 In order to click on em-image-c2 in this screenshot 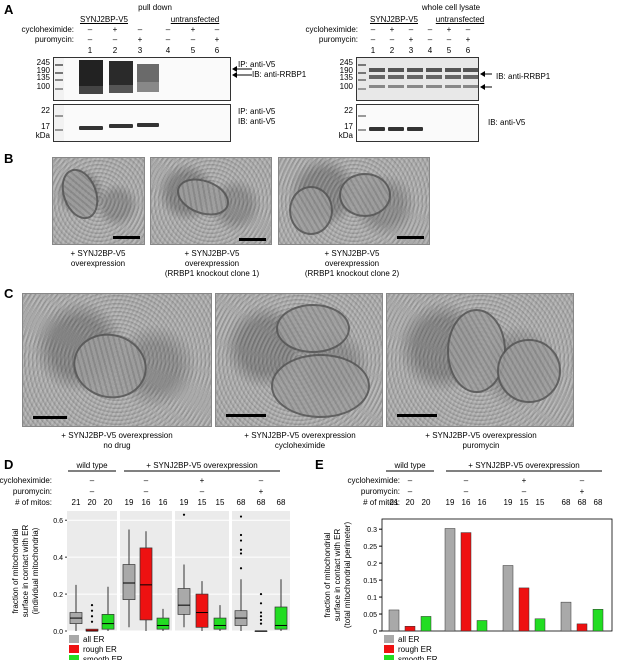, I will do `click(299, 360)`.